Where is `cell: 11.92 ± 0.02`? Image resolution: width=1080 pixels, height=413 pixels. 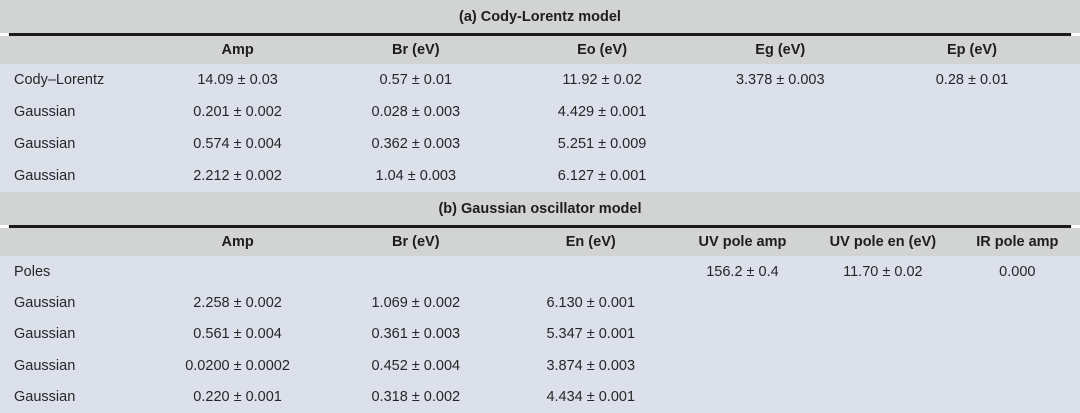 cell: 11.92 ± 0.02 is located at coordinates (602, 80).